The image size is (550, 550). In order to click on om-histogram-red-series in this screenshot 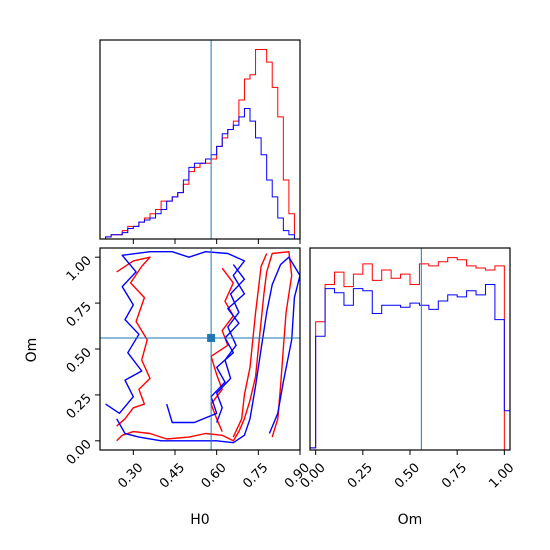, I will do `click(410, 353)`.